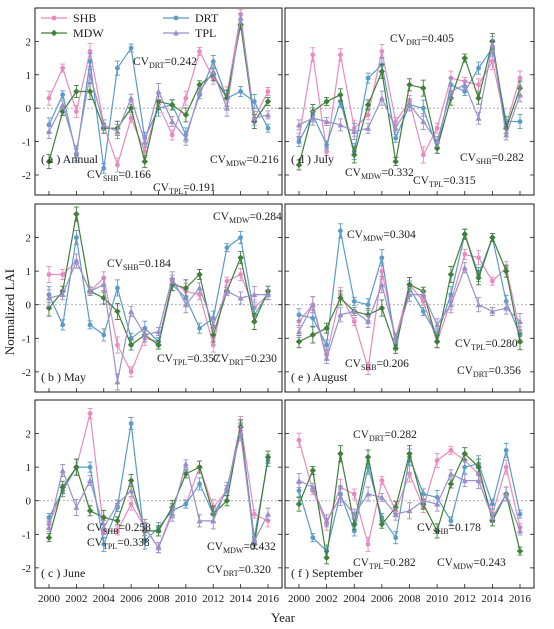 The image size is (554, 629). I want to click on panel-label: ( b ) May, so click(63, 377).